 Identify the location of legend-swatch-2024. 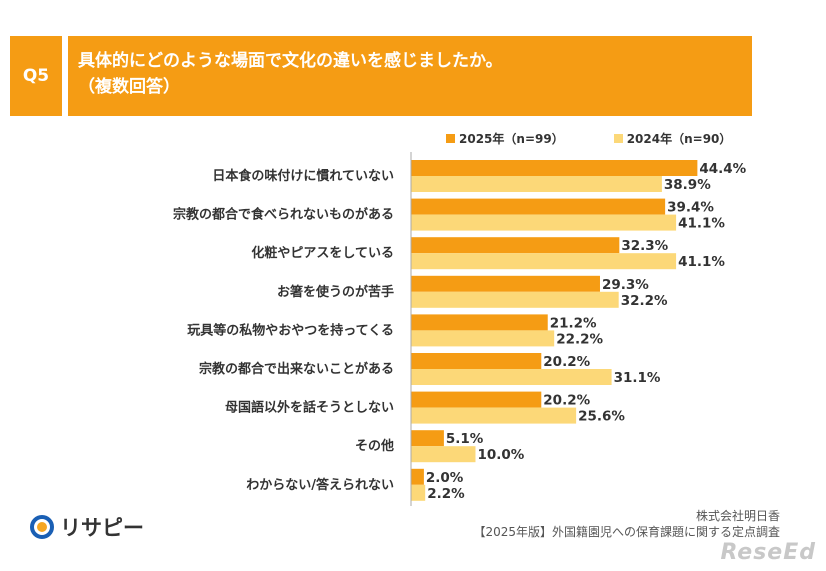
(618, 138).